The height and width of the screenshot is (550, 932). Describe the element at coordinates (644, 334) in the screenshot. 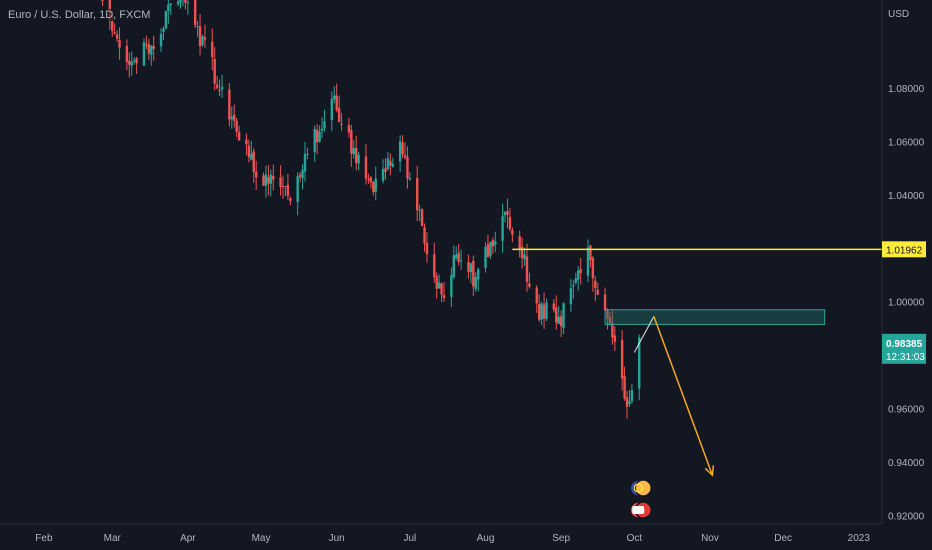

I see `path-line-up` at that location.